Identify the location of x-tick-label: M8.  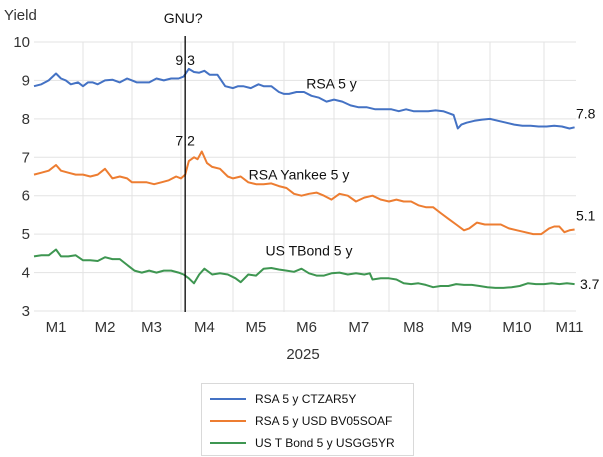
(413, 327).